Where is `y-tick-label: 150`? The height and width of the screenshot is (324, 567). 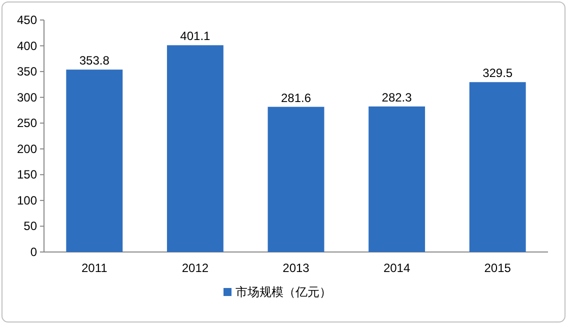
y-tick-label: 150 is located at coordinates (27, 175).